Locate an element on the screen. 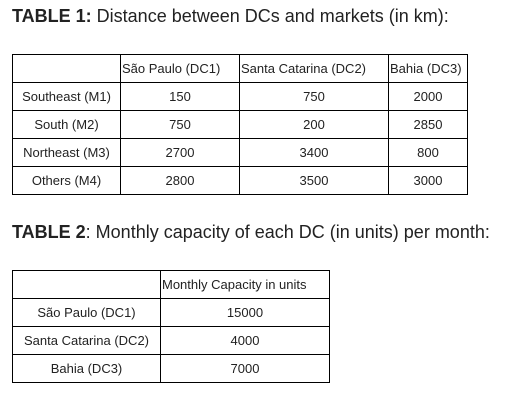 This screenshot has width=525, height=403. table-header-row: Monthly Capacity in units is located at coordinates (171, 284).